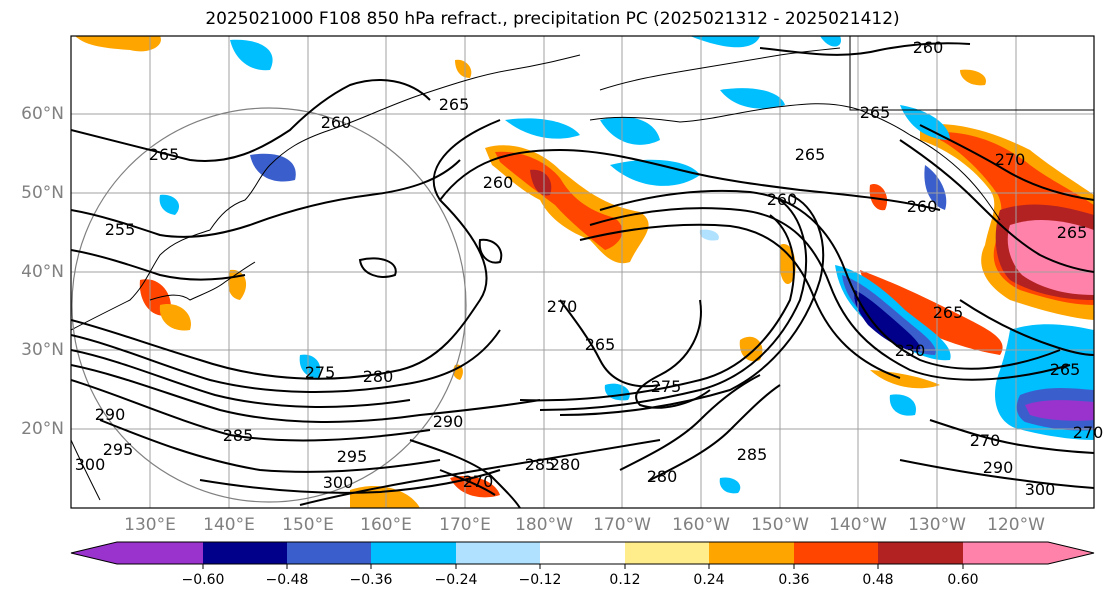 The height and width of the screenshot is (601, 1105). Describe the element at coordinates (701, 525) in the screenshot. I see `lon-label: 160°W` at that location.